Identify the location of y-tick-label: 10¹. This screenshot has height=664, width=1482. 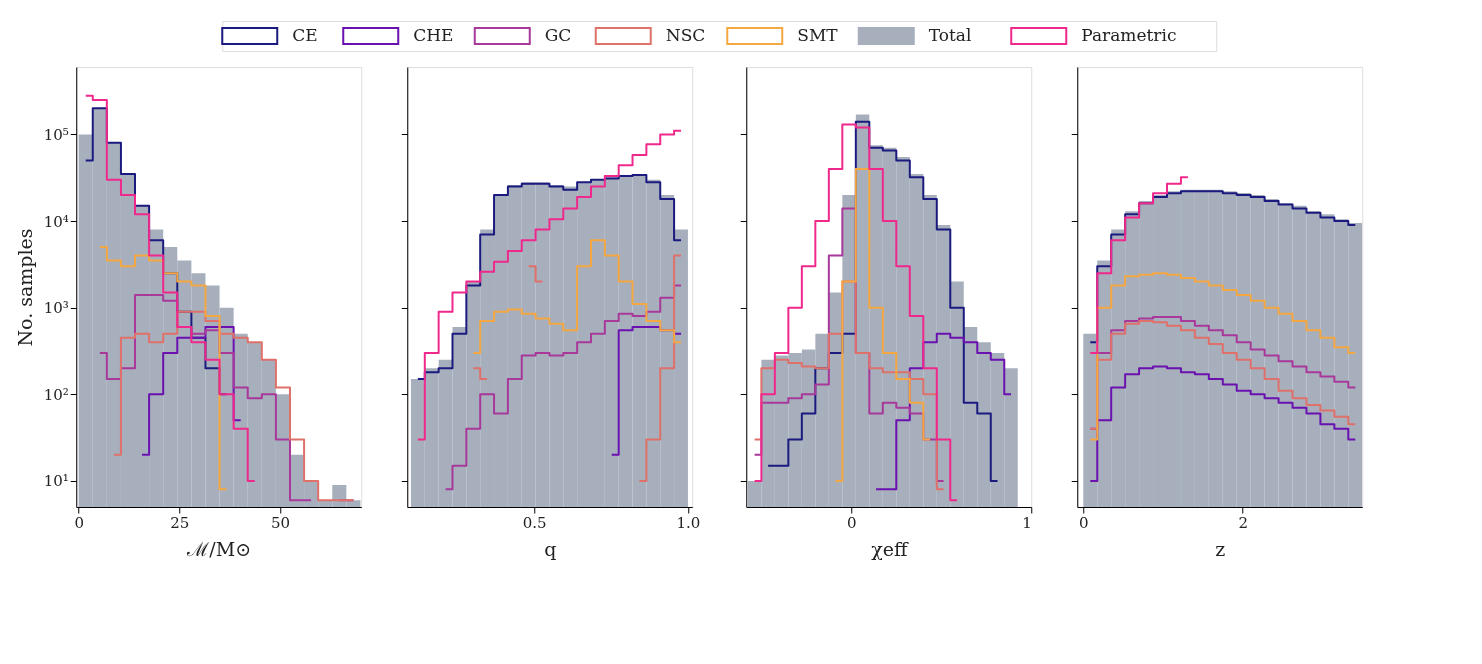
(56, 481).